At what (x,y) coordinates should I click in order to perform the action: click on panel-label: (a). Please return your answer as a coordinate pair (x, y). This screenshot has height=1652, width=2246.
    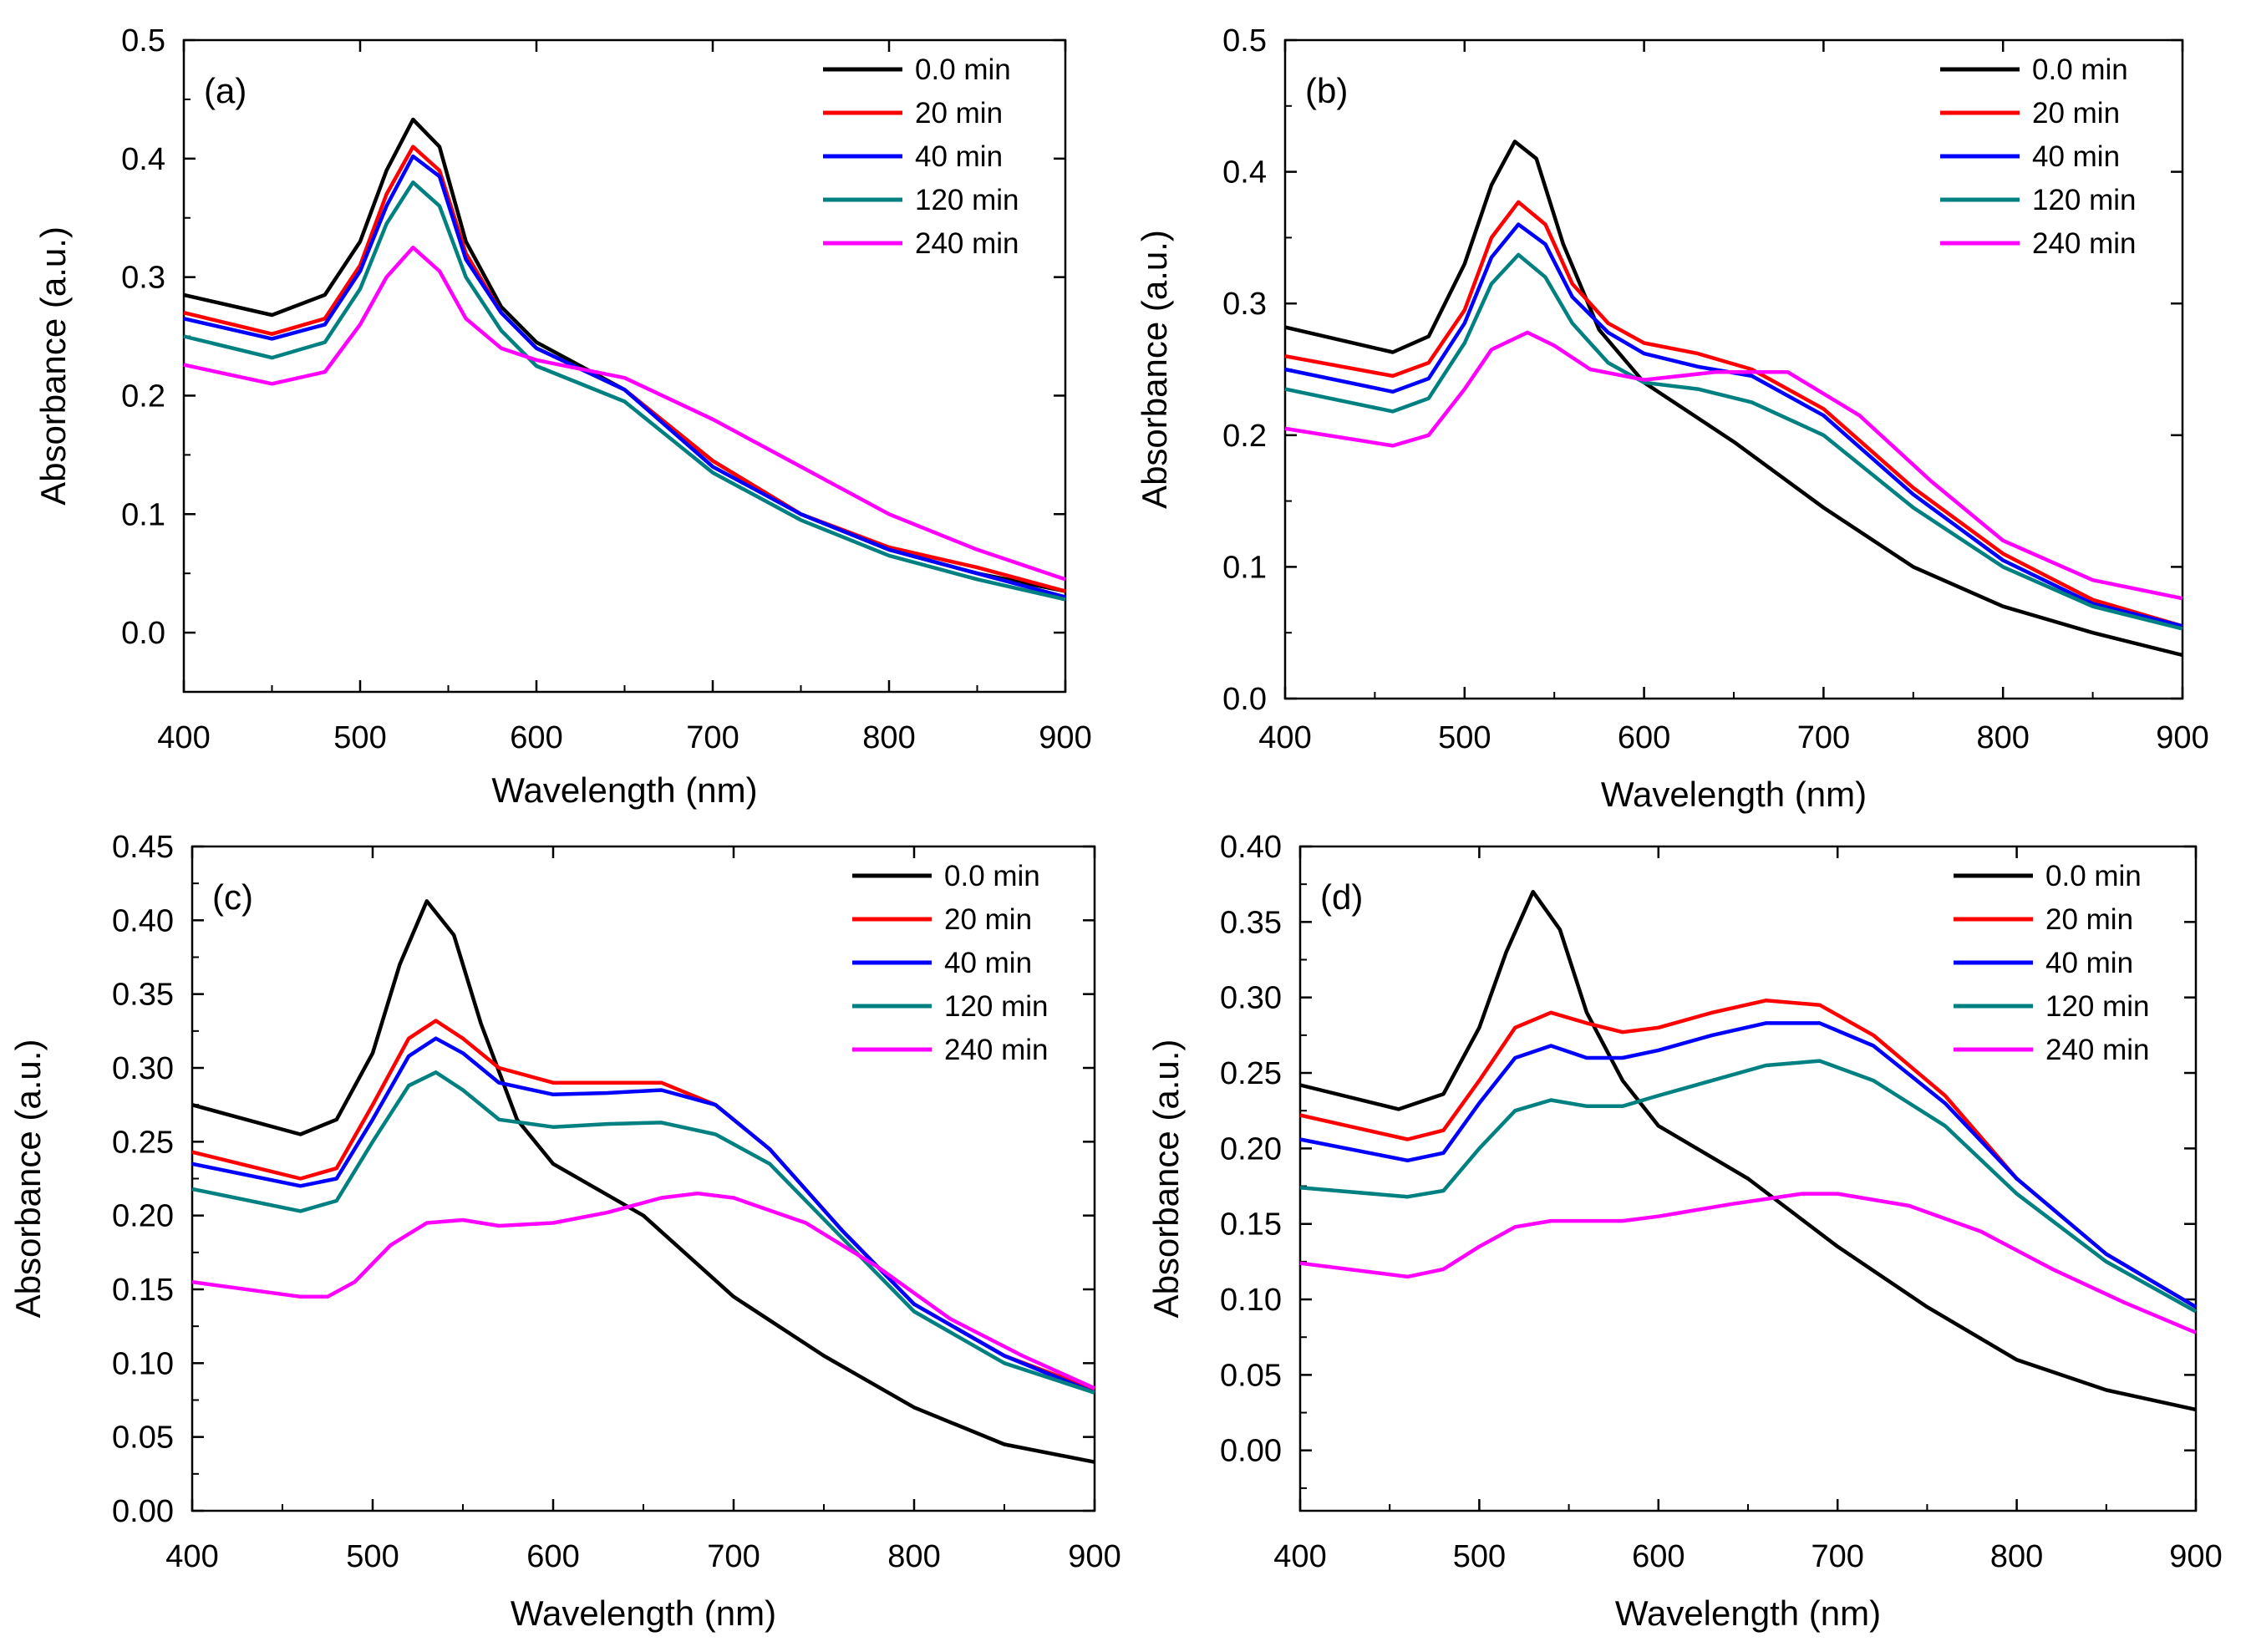
    Looking at the image, I should click on (225, 91).